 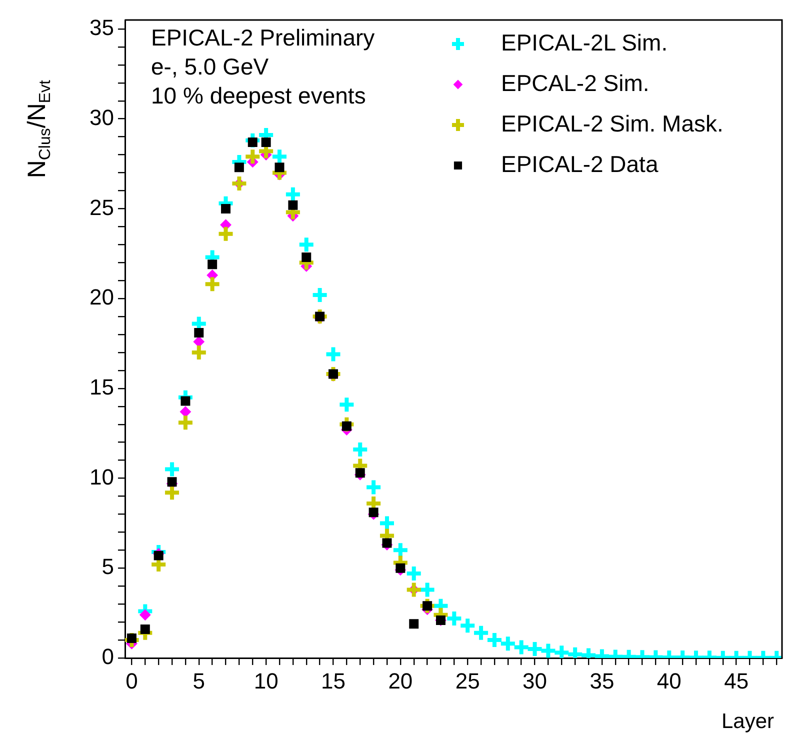 What do you see at coordinates (584, 42) in the screenshot?
I see `legend-label: EPICAL-2L Sim.` at bounding box center [584, 42].